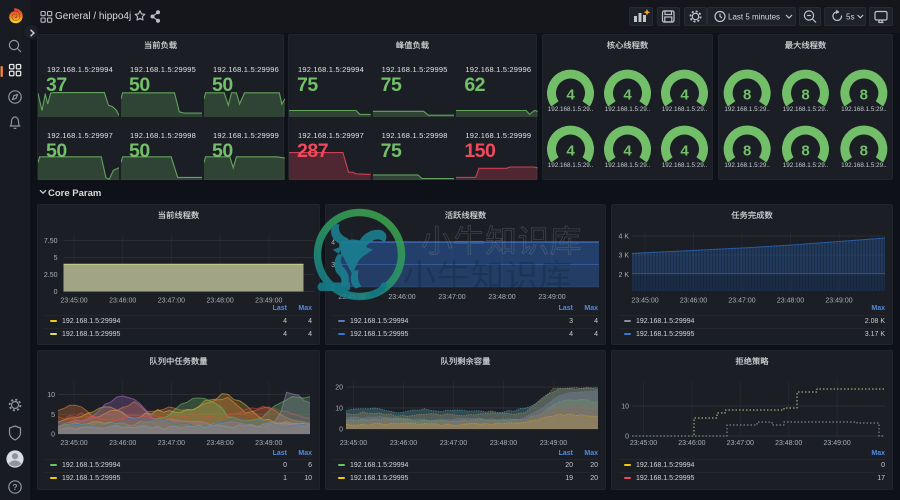  I want to click on svg-text: 4 K, so click(623, 237).